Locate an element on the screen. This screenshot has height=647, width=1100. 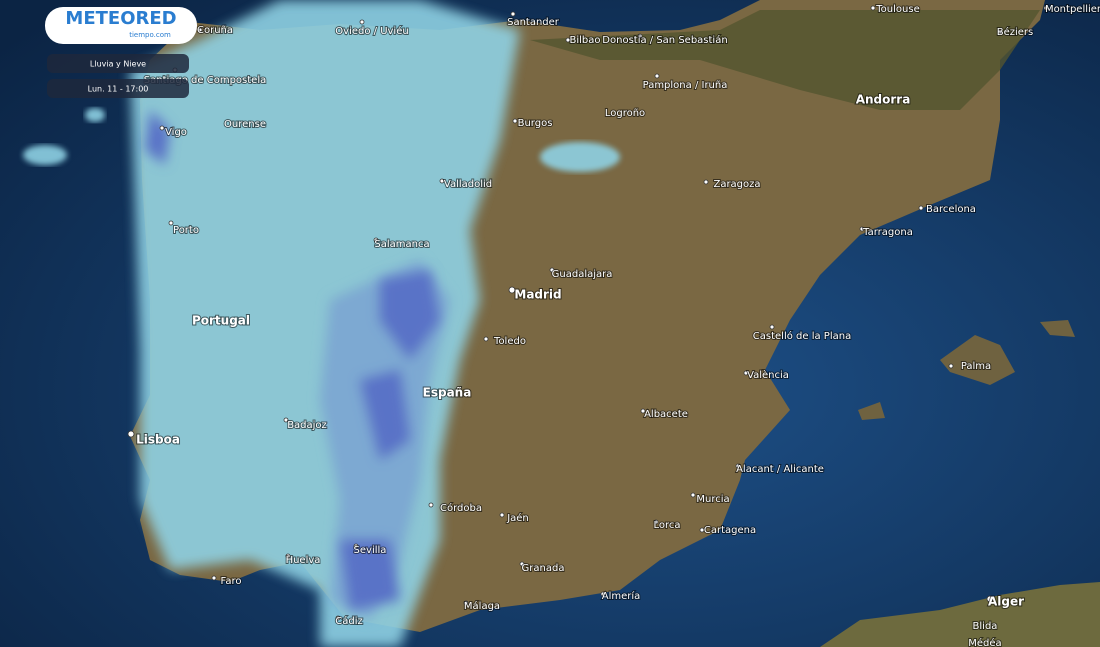
layer-pill is located at coordinates (118, 63).